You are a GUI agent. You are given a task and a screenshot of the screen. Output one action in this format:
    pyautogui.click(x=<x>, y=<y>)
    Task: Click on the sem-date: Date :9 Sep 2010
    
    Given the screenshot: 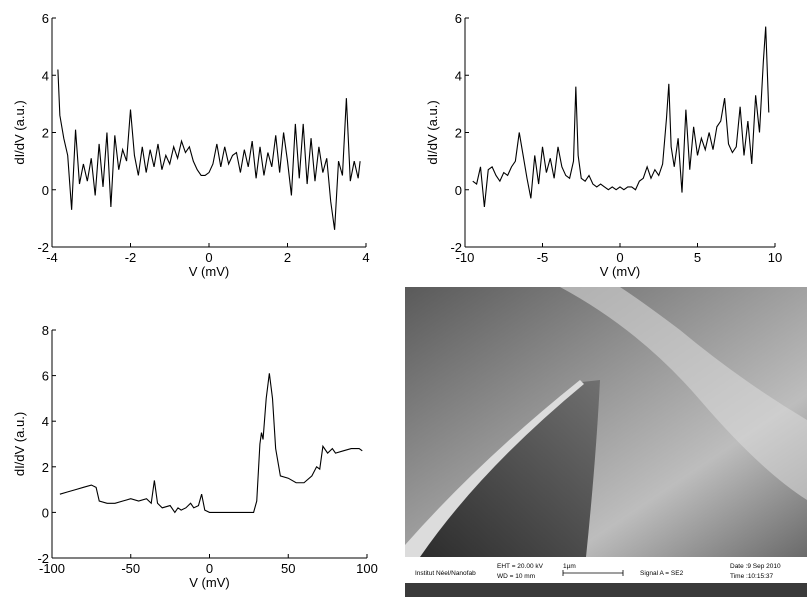 What is the action you would take?
    pyautogui.click(x=755, y=566)
    